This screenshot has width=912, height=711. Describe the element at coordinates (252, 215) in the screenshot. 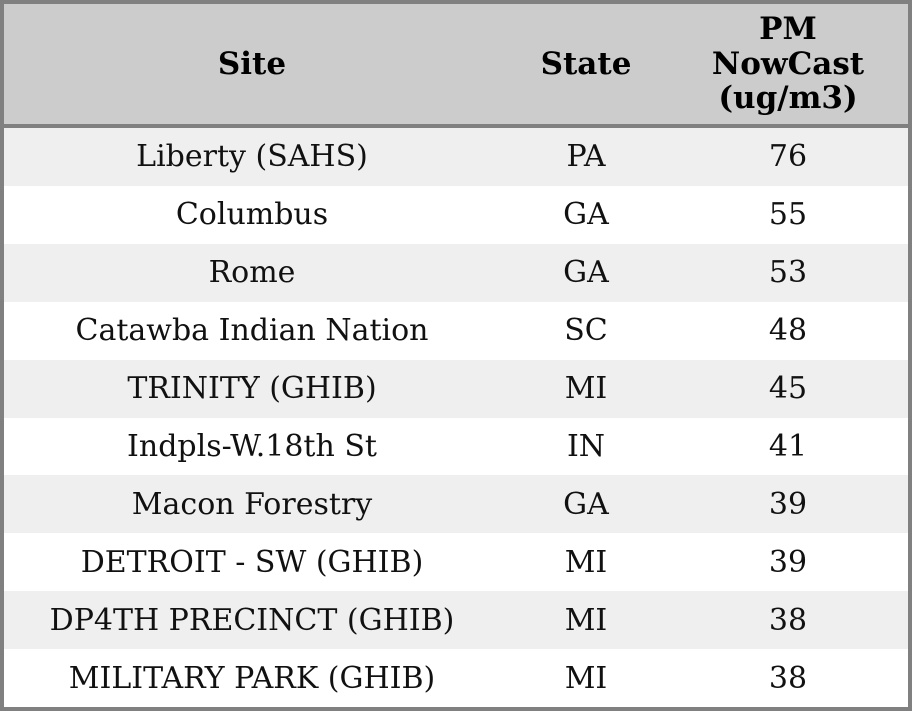

I see `cell-site: Columbus` at that location.